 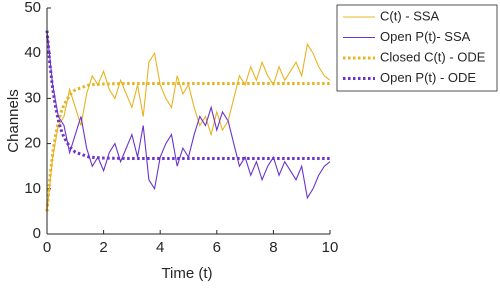 What do you see at coordinates (32, 52) in the screenshot?
I see `y-tick-label: 40` at bounding box center [32, 52].